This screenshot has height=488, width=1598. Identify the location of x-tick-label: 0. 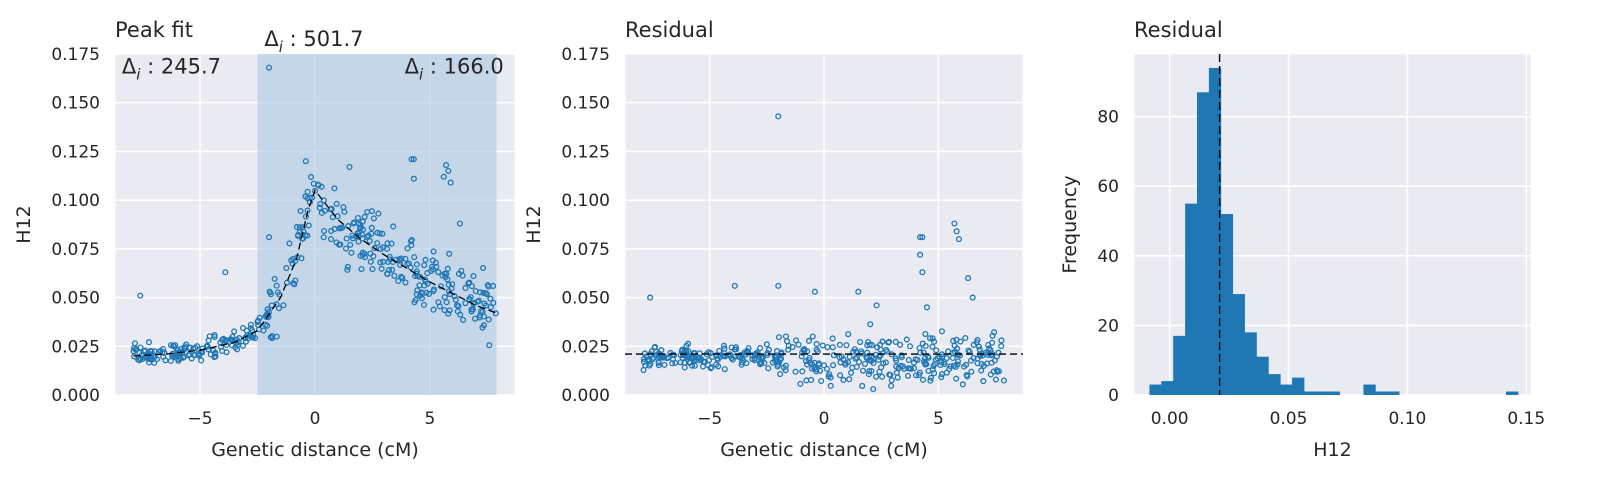
(824, 419).